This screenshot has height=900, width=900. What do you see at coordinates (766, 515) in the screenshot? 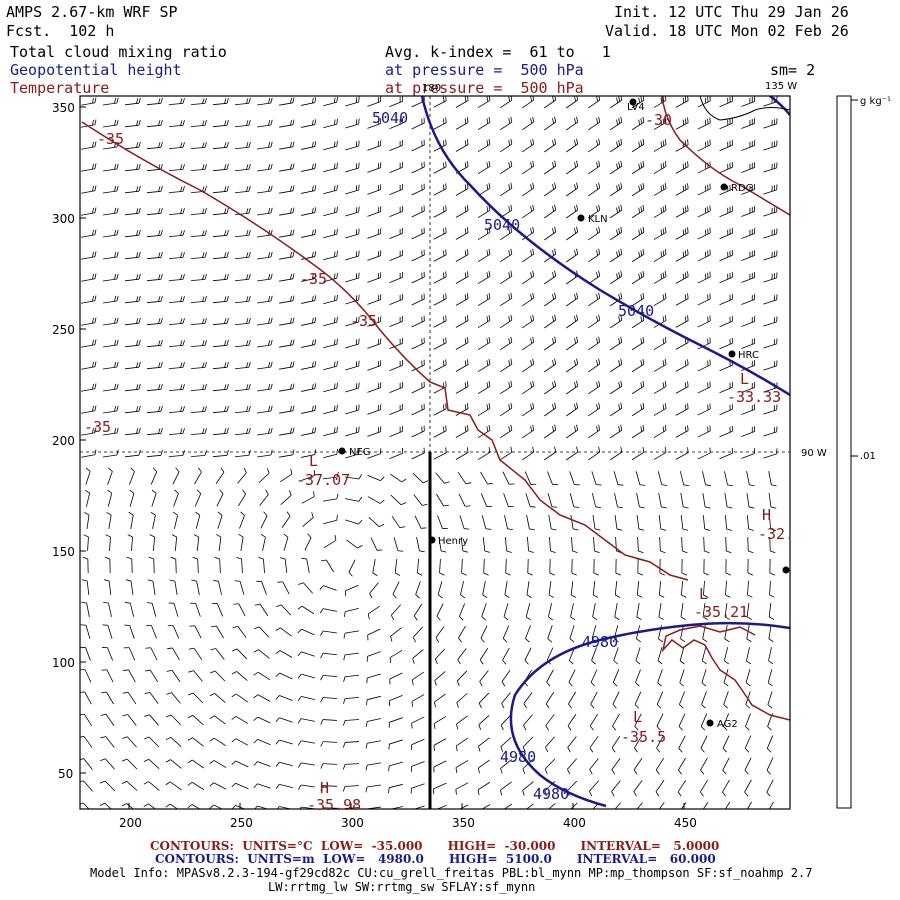
I see `high-marker-east: H` at bounding box center [766, 515].